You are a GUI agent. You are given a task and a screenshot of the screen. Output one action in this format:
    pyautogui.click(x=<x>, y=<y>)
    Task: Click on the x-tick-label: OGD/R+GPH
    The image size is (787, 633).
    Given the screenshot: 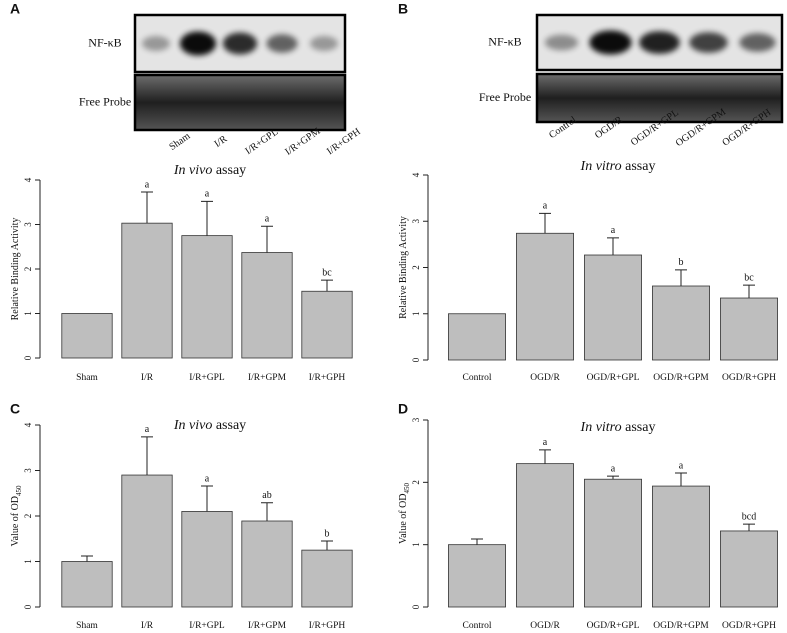 What is the action you would take?
    pyautogui.click(x=749, y=626)
    